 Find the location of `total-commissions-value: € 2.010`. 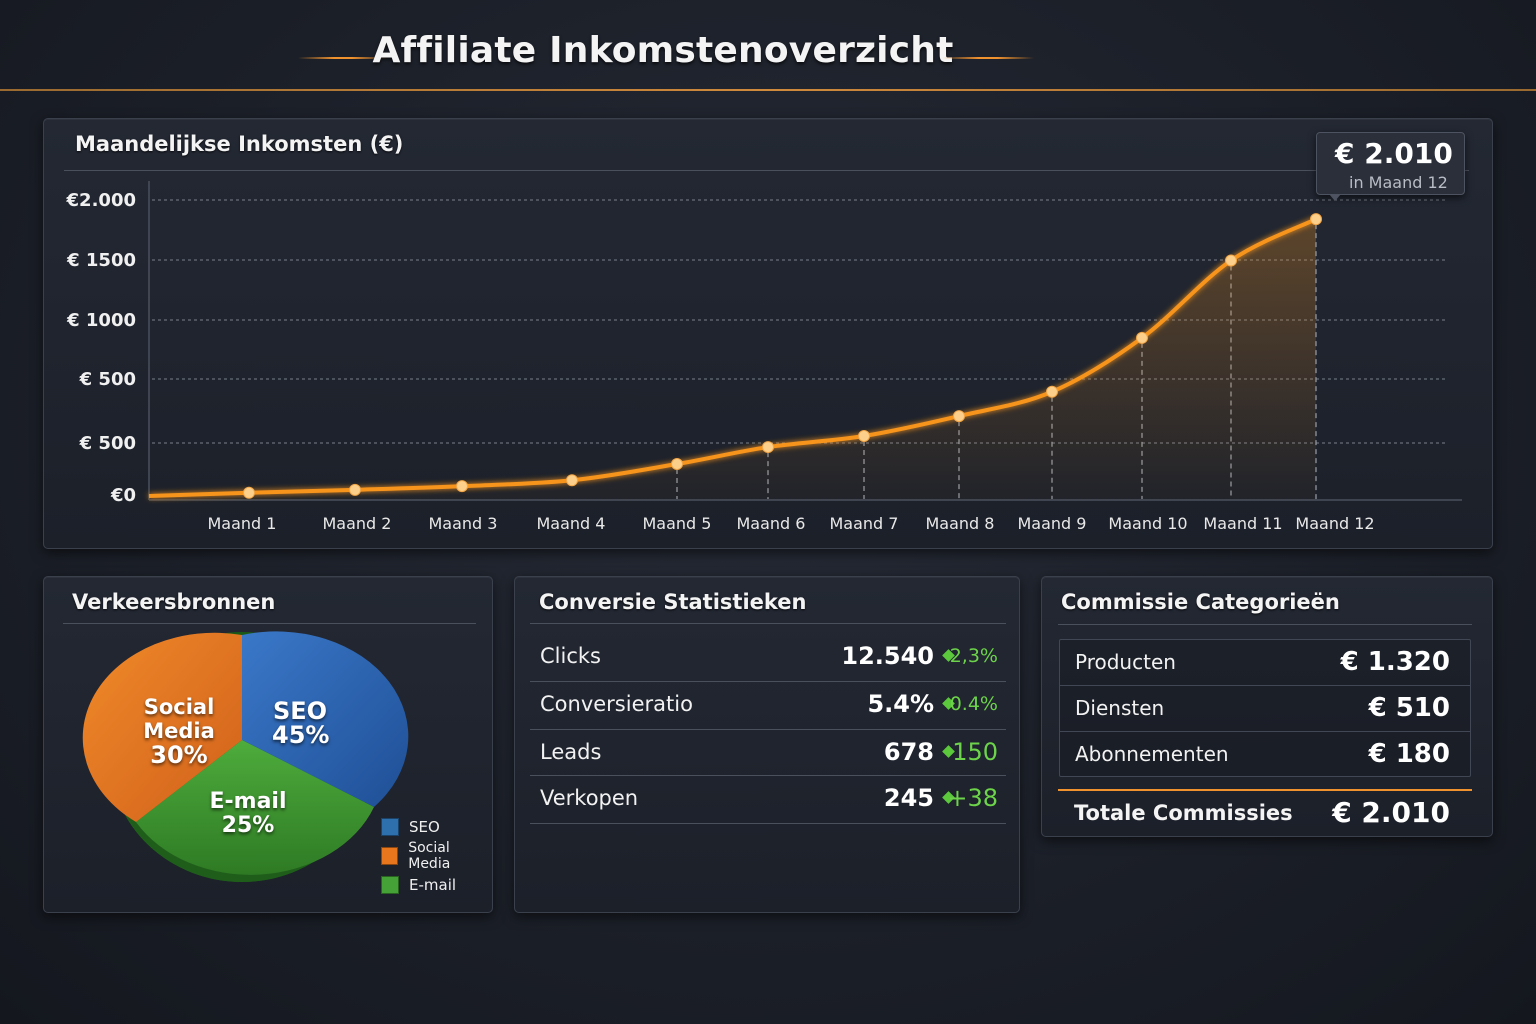

total-commissions-value: € 2.010 is located at coordinates (1391, 812).